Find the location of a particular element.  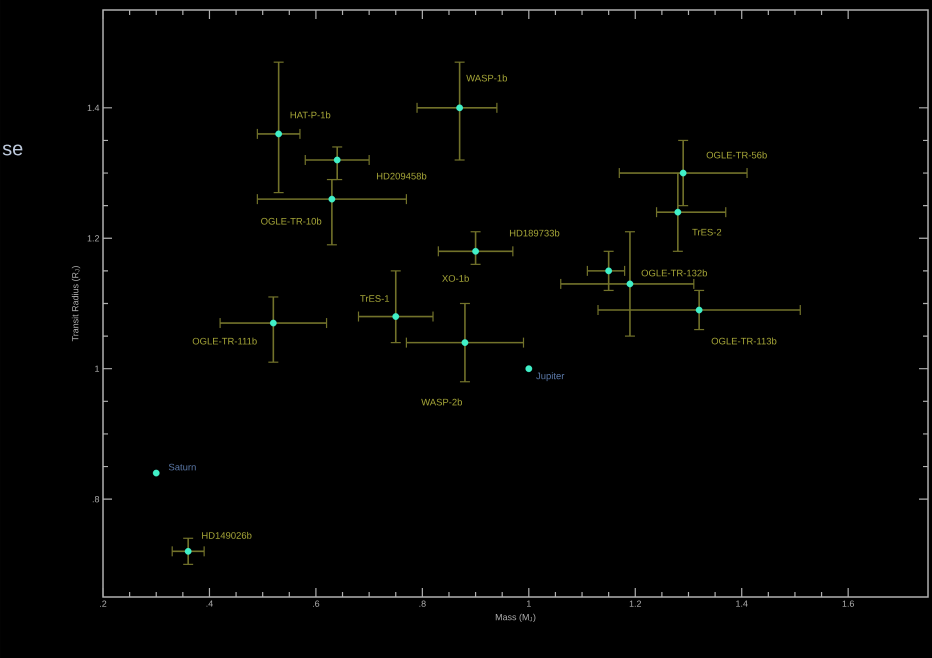

annotation: WASP-1b is located at coordinates (487, 78).